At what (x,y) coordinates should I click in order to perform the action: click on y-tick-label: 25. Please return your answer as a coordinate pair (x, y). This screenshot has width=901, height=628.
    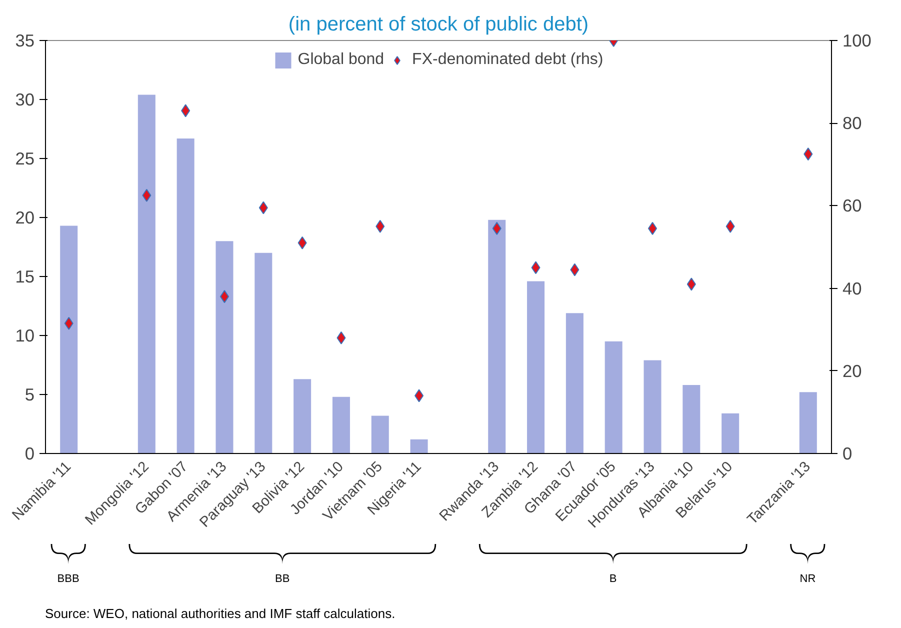
    Looking at the image, I should click on (25, 158).